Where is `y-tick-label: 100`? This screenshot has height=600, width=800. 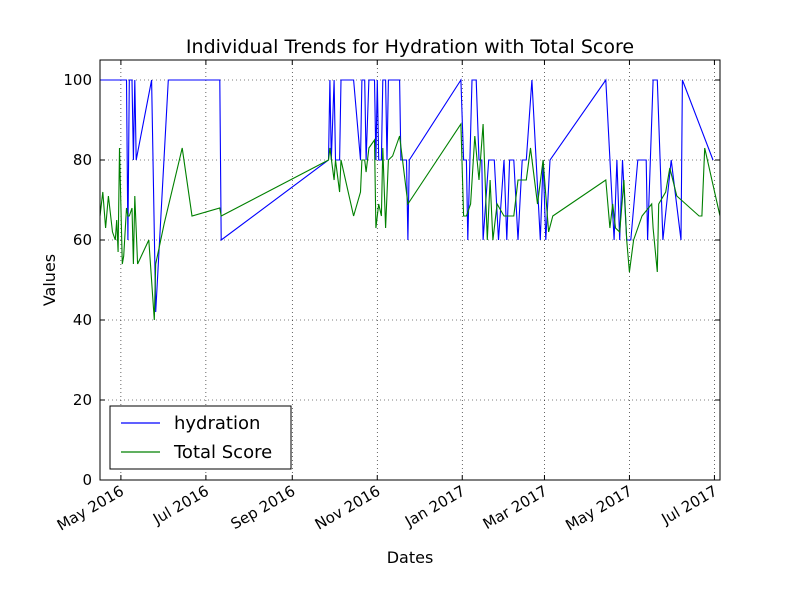 y-tick-label: 100 is located at coordinates (77, 80).